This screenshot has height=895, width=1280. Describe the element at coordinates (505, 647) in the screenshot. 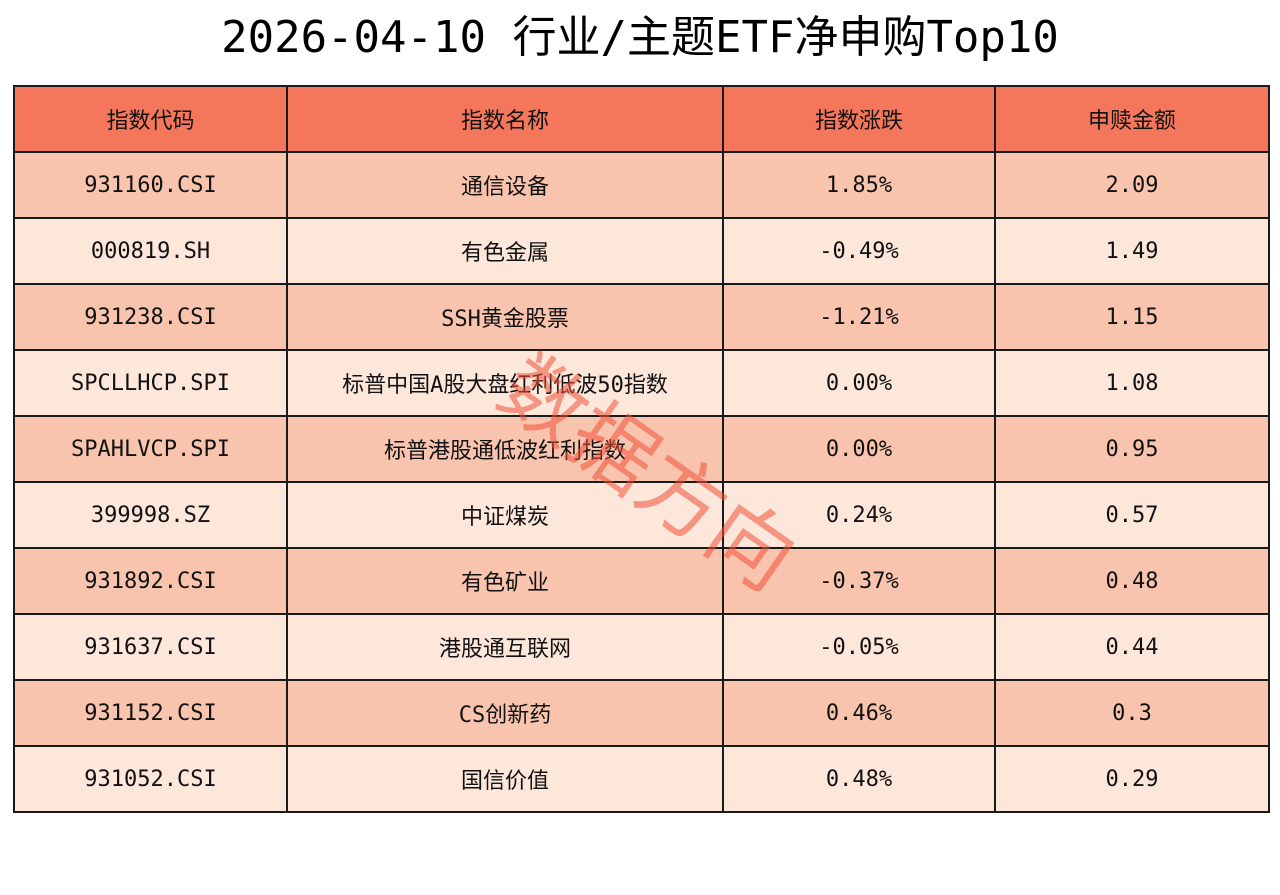

I see `cell-index-name: 港股通互联网` at that location.